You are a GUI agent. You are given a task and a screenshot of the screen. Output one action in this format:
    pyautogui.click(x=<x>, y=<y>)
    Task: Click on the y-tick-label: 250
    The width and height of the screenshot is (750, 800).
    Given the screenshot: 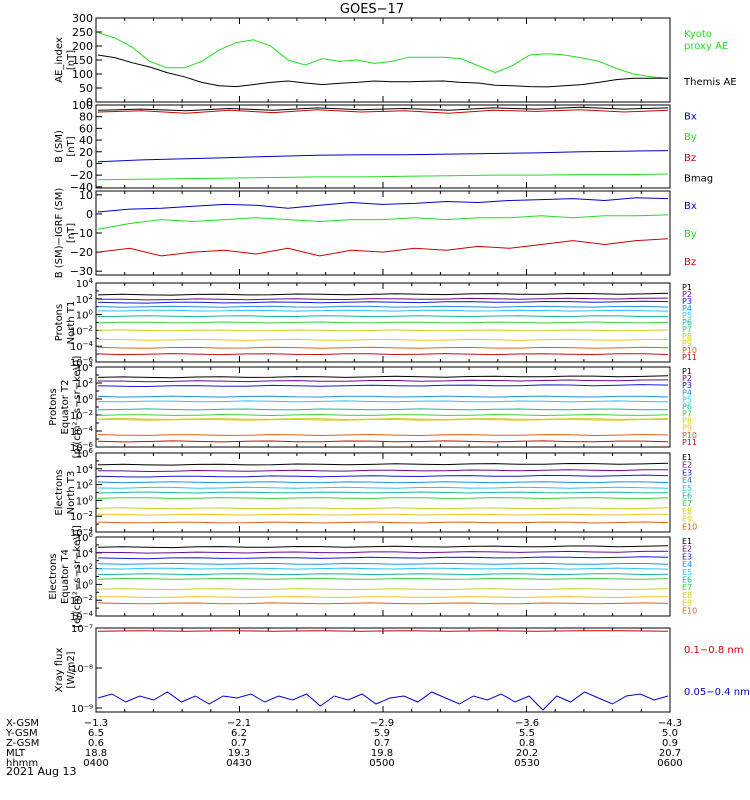 What is the action you would take?
    pyautogui.click(x=82, y=32)
    